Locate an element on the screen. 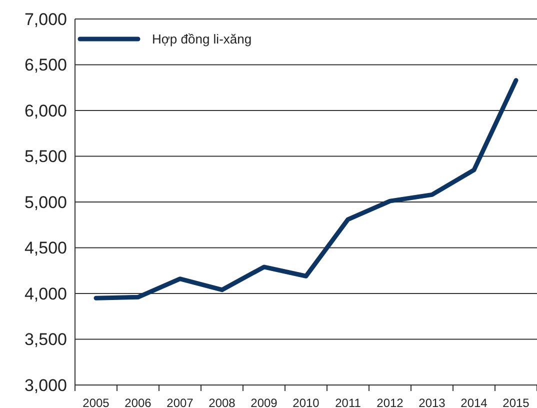 The width and height of the screenshot is (537, 408). x-tick-label: 2010 is located at coordinates (306, 402).